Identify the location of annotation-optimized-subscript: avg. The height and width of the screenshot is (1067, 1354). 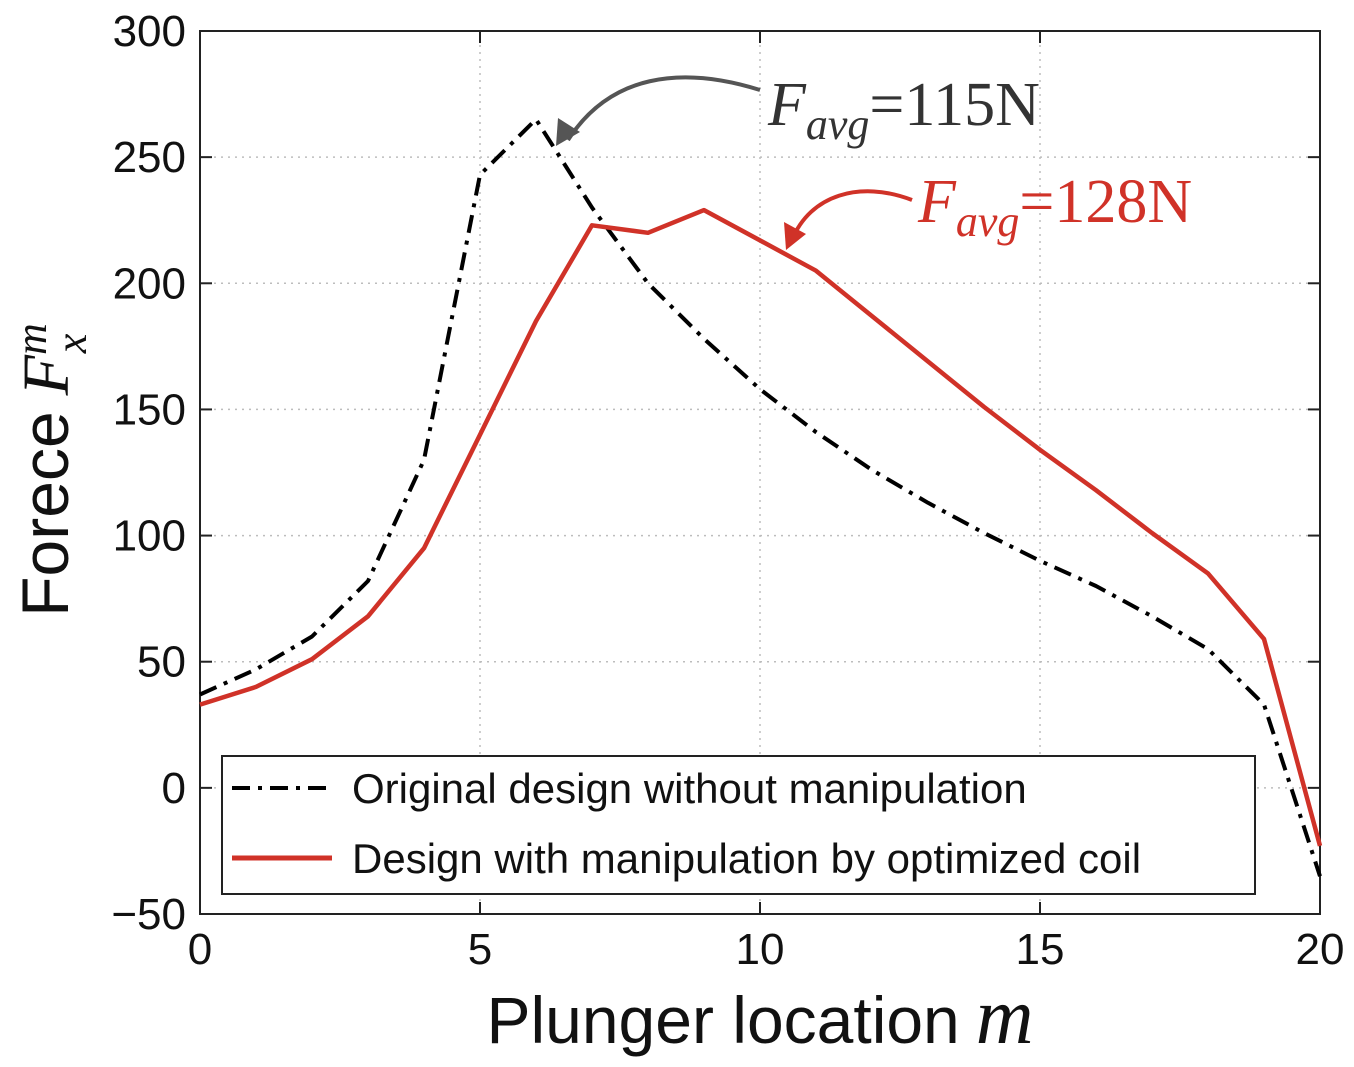
(988, 221).